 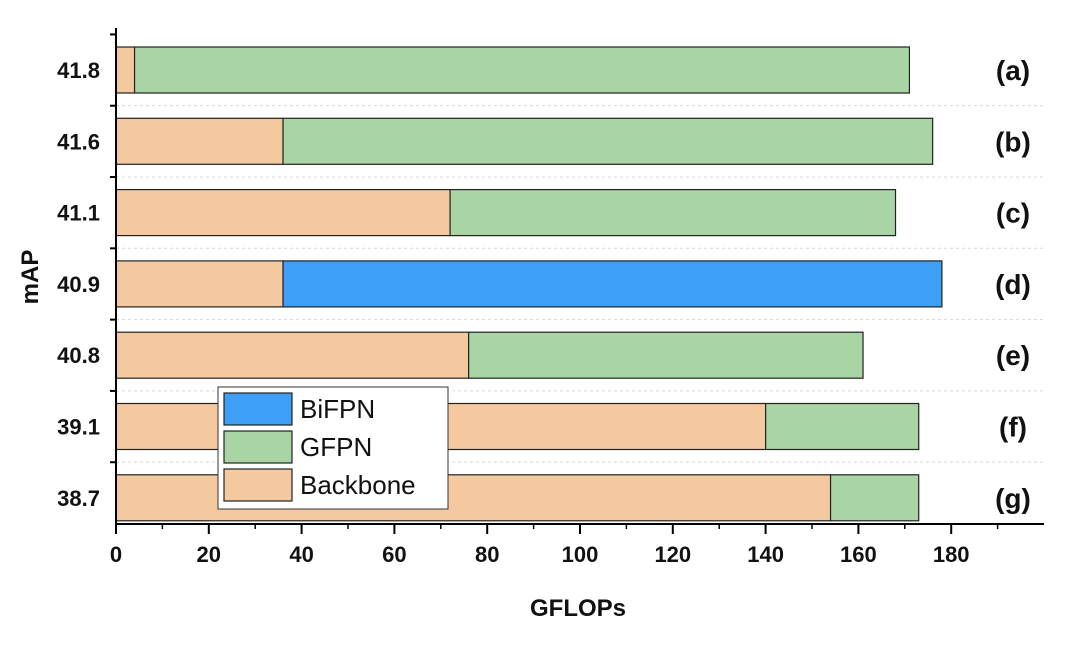 I want to click on legend-label-backbone: Backbone, so click(x=358, y=485).